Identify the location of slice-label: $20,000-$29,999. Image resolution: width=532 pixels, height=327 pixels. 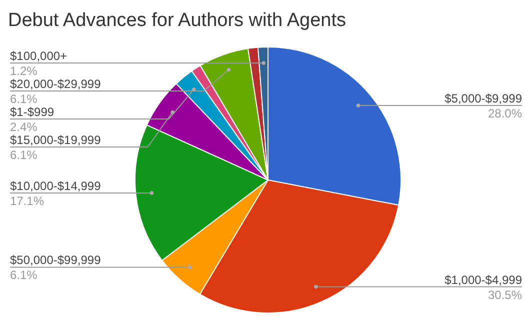
(56, 84).